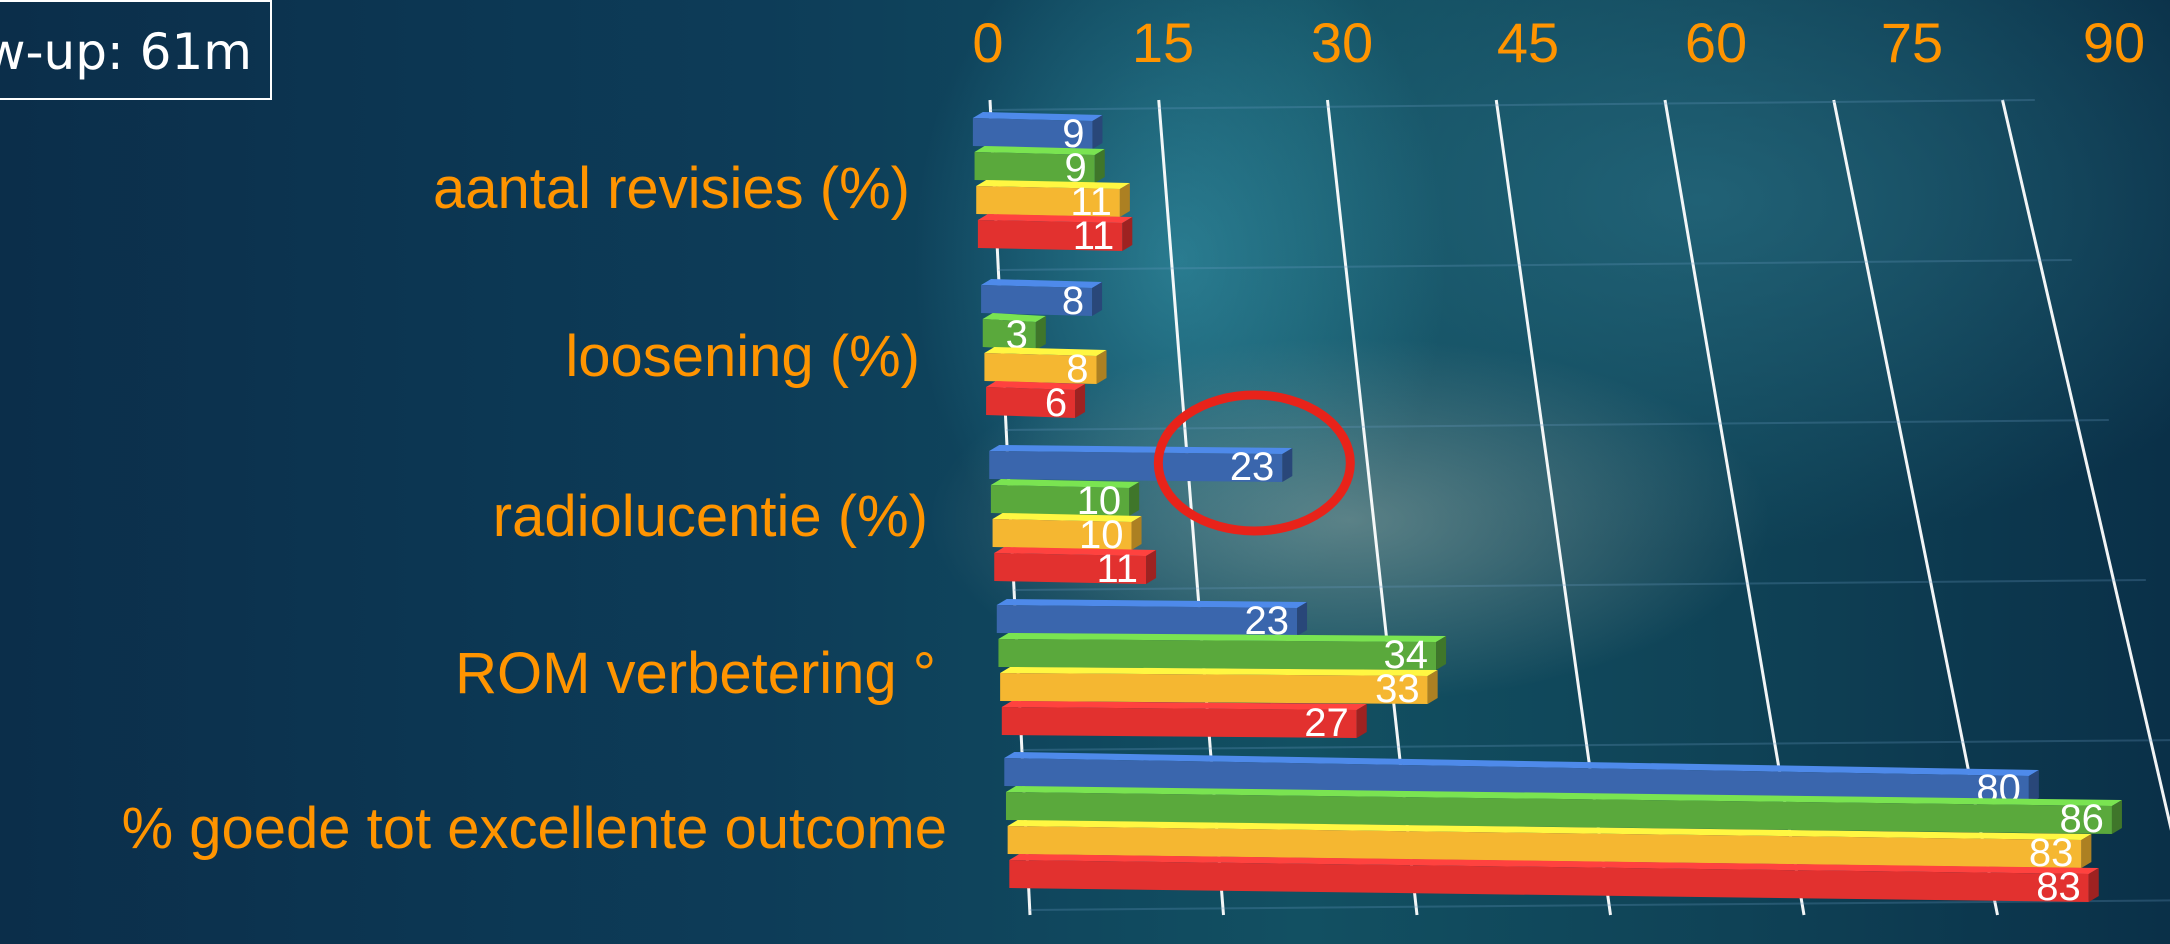 Image resolution: width=2170 pixels, height=944 pixels. Describe the element at coordinates (1406, 655) in the screenshot. I see `data-label: 34` at that location.